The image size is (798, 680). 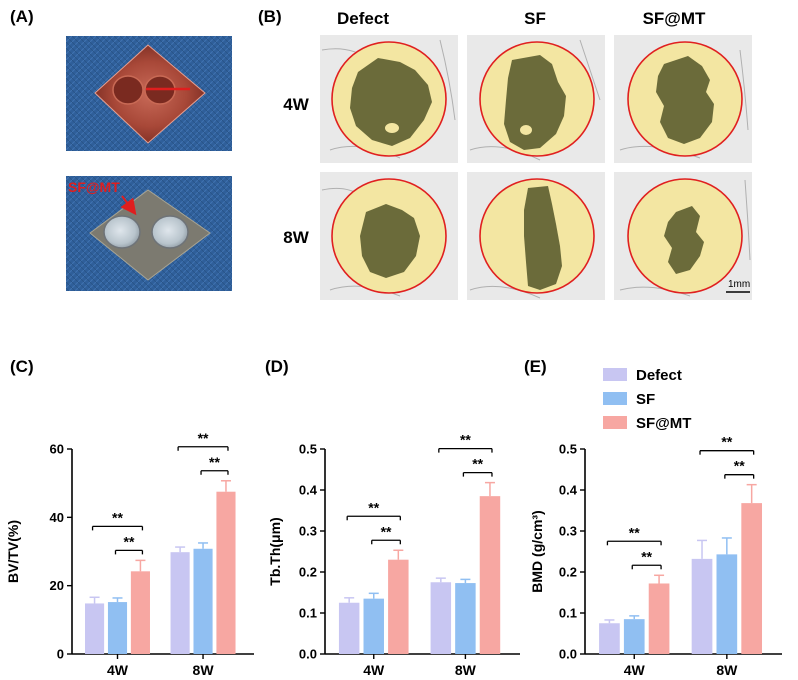 What do you see at coordinates (659, 375) in the screenshot?
I see `legend-label-defect: Defect` at bounding box center [659, 375].